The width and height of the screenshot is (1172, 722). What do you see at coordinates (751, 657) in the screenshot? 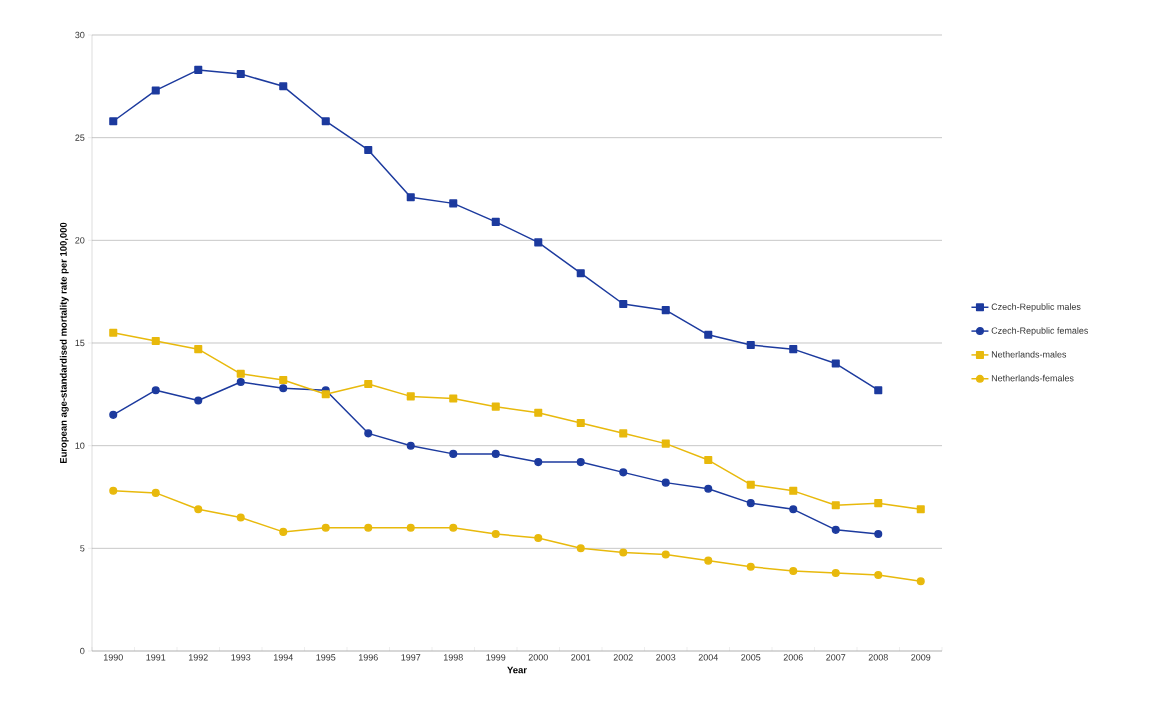
I see `x-tick-label: 2005` at bounding box center [751, 657].